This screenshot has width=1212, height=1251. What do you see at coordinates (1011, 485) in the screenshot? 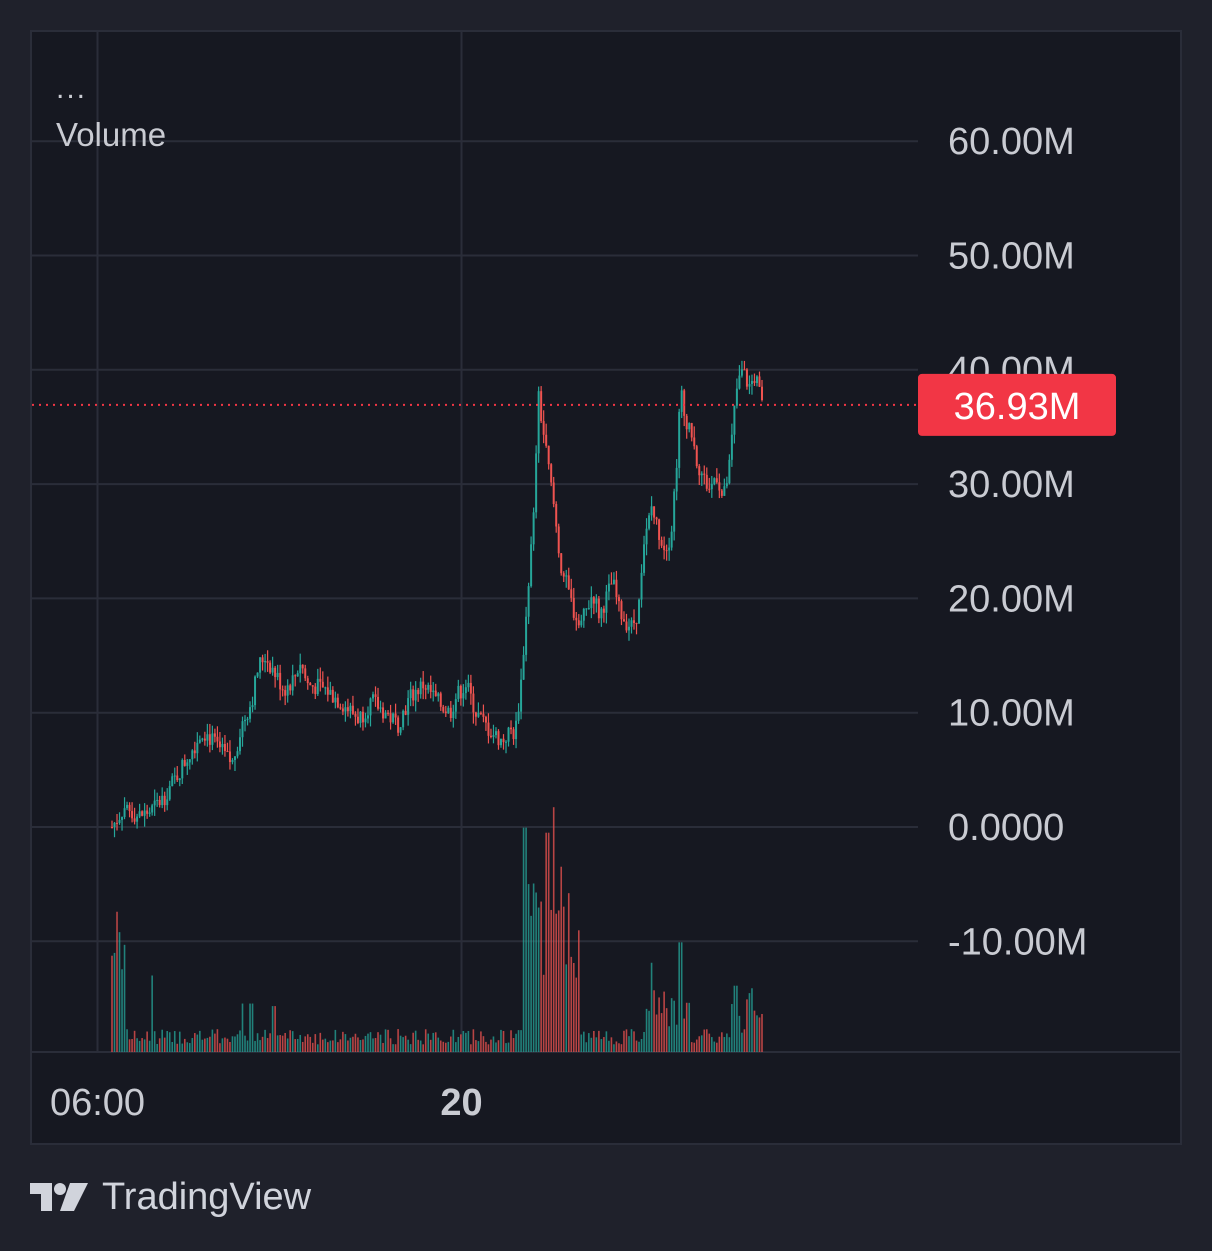
I see `y-tick-label: 30.00M` at bounding box center [1011, 485].